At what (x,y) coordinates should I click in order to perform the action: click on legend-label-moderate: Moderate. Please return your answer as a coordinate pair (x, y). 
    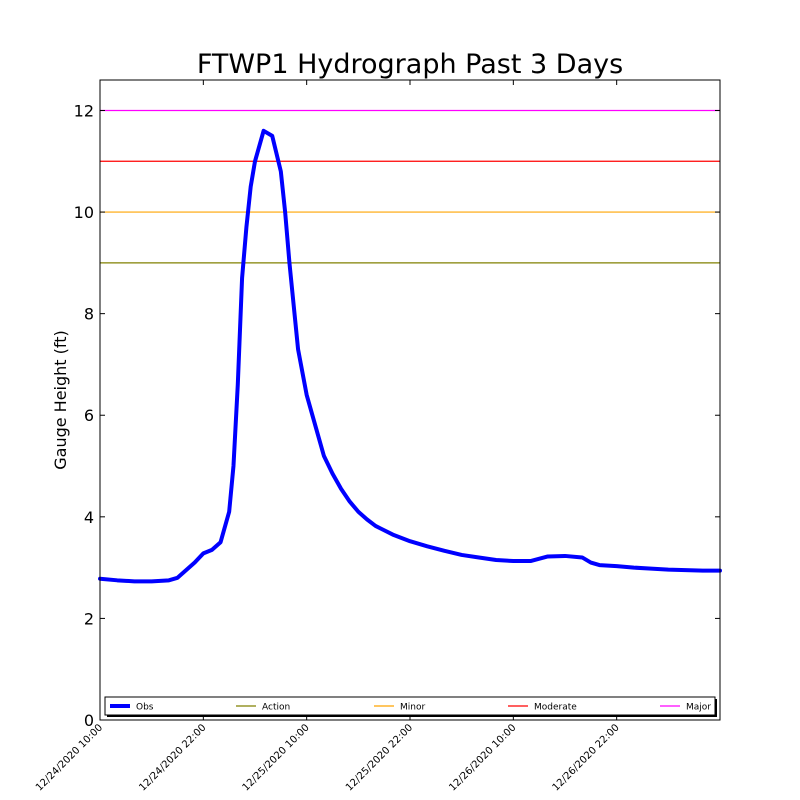
    Looking at the image, I should click on (555, 708).